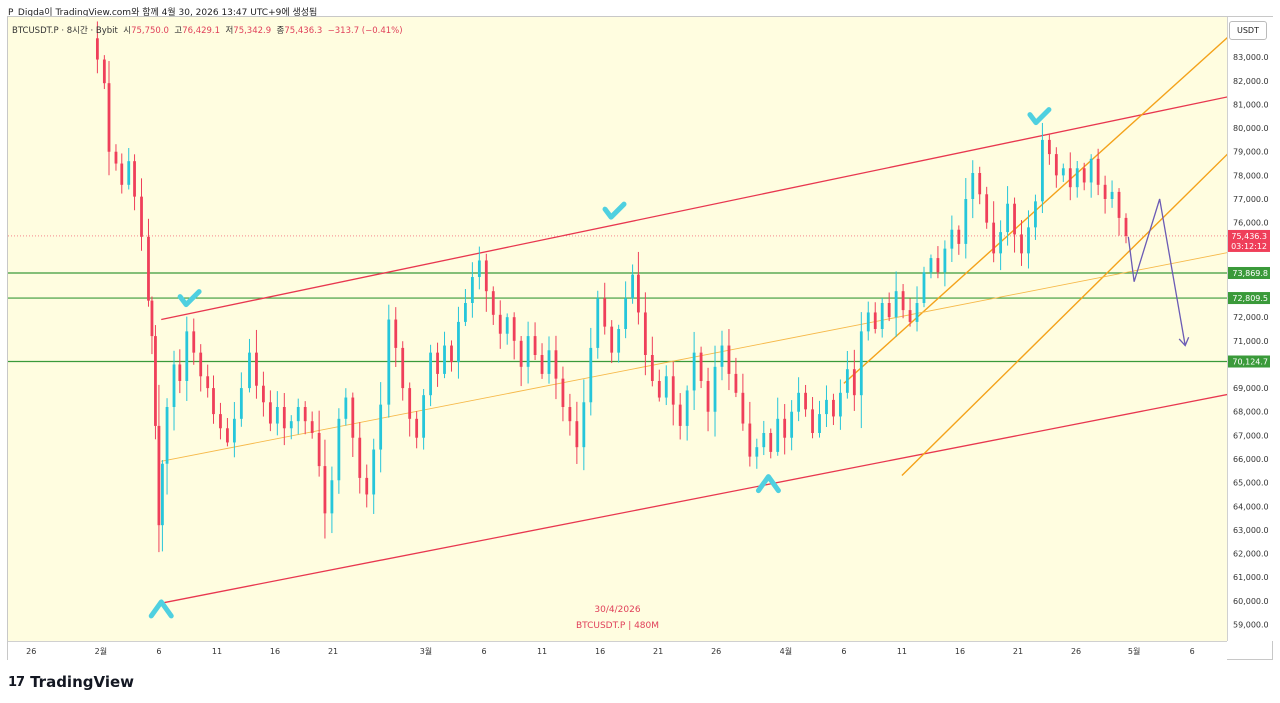  I want to click on x-tick-label: 21, so click(1018, 651).